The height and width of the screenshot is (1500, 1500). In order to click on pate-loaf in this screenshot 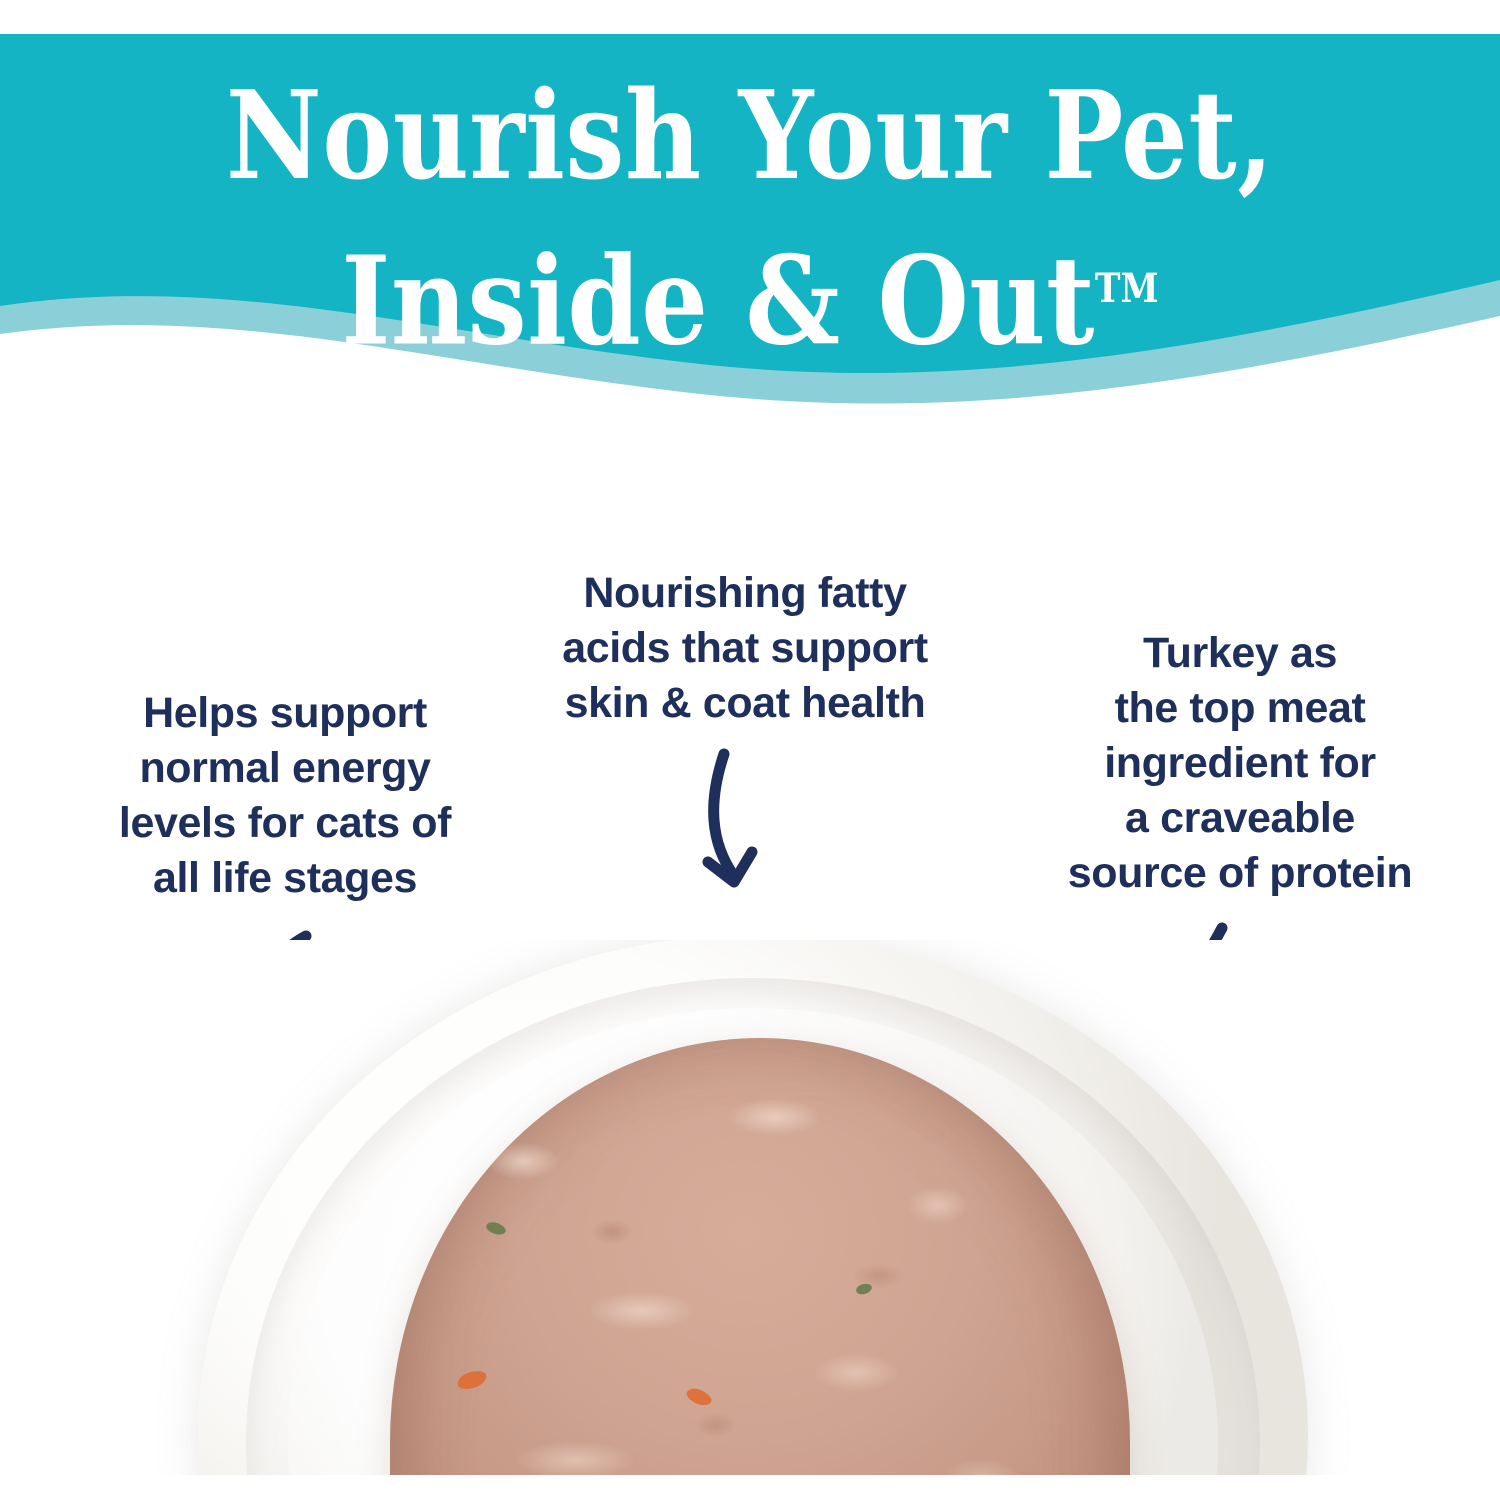, I will do `click(760, 1256)`.